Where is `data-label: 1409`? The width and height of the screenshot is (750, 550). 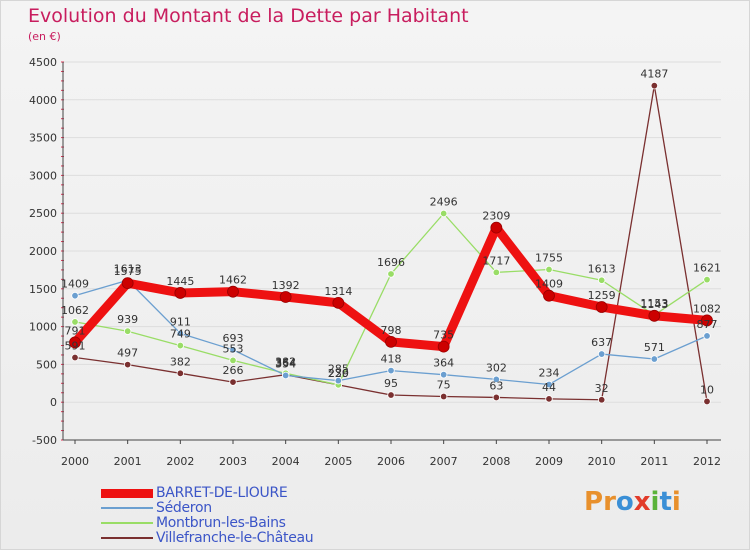
data-label: 1409 is located at coordinates (549, 284).